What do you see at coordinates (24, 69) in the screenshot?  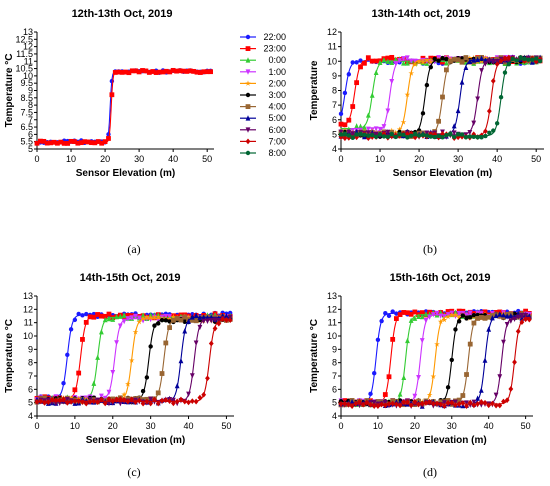 I see `y-tick-label: 10.5` at bounding box center [24, 69].